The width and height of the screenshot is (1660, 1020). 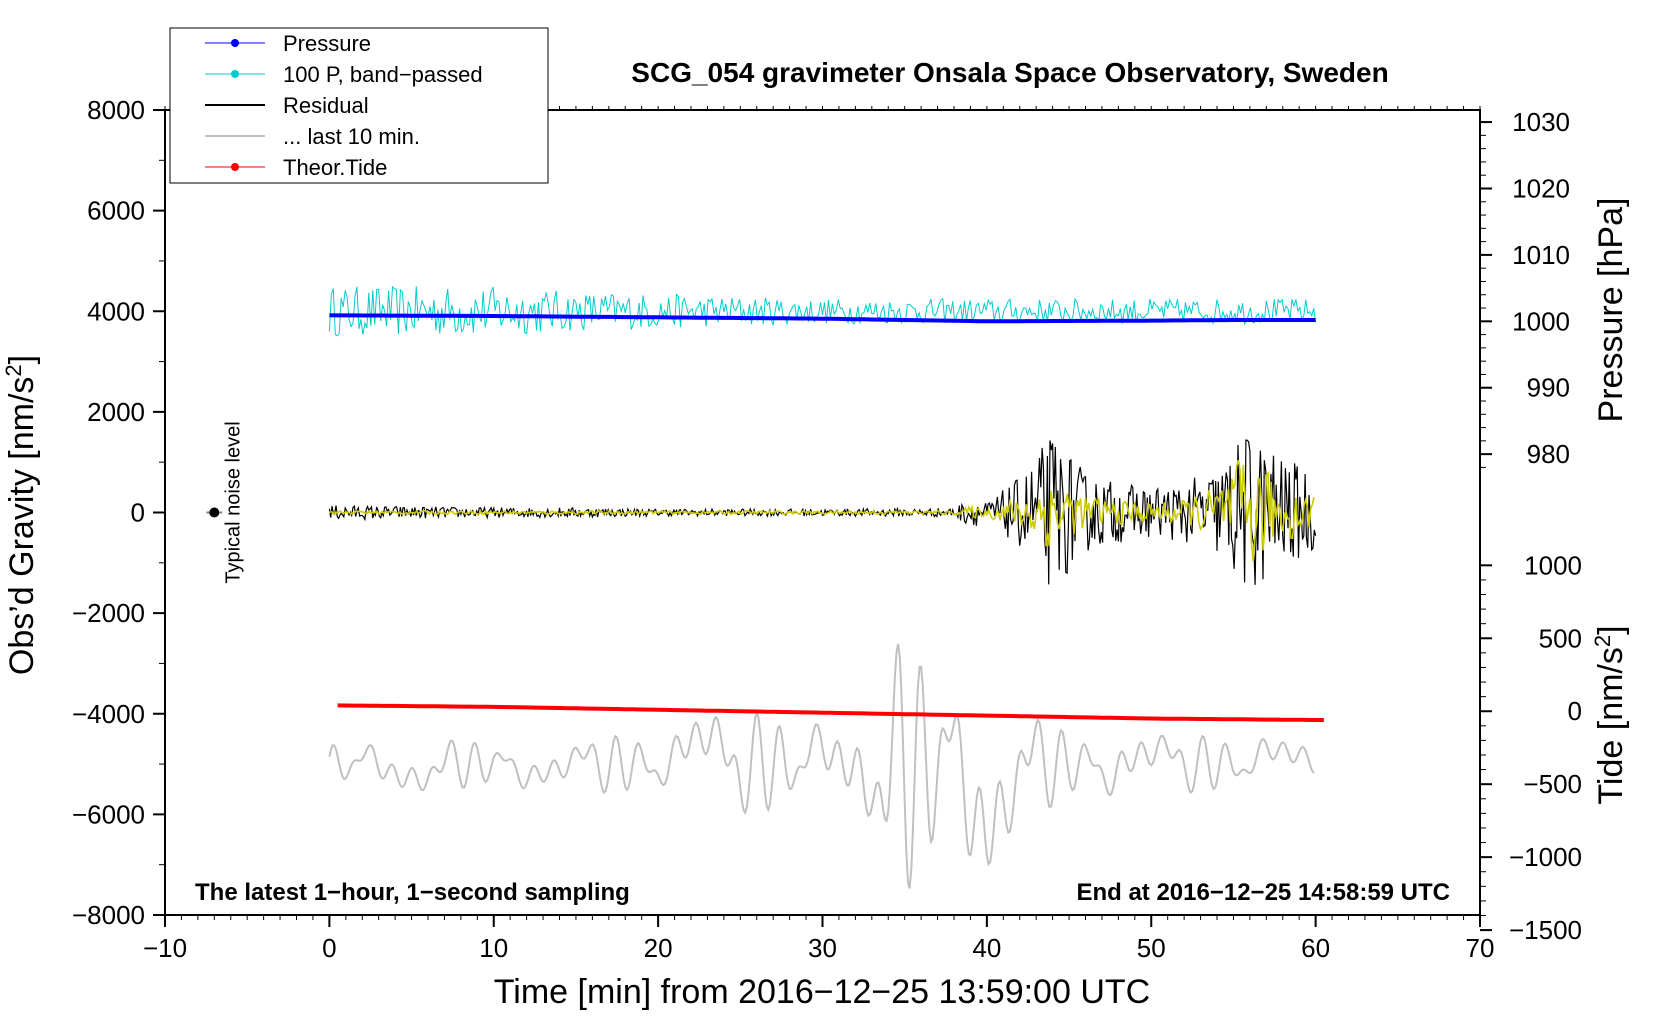 What do you see at coordinates (108, 512) in the screenshot?
I see `y-left-tick-labels: 8000 6000 4000 2000 0 −2000 −4000 −6000 −8000` at bounding box center [108, 512].